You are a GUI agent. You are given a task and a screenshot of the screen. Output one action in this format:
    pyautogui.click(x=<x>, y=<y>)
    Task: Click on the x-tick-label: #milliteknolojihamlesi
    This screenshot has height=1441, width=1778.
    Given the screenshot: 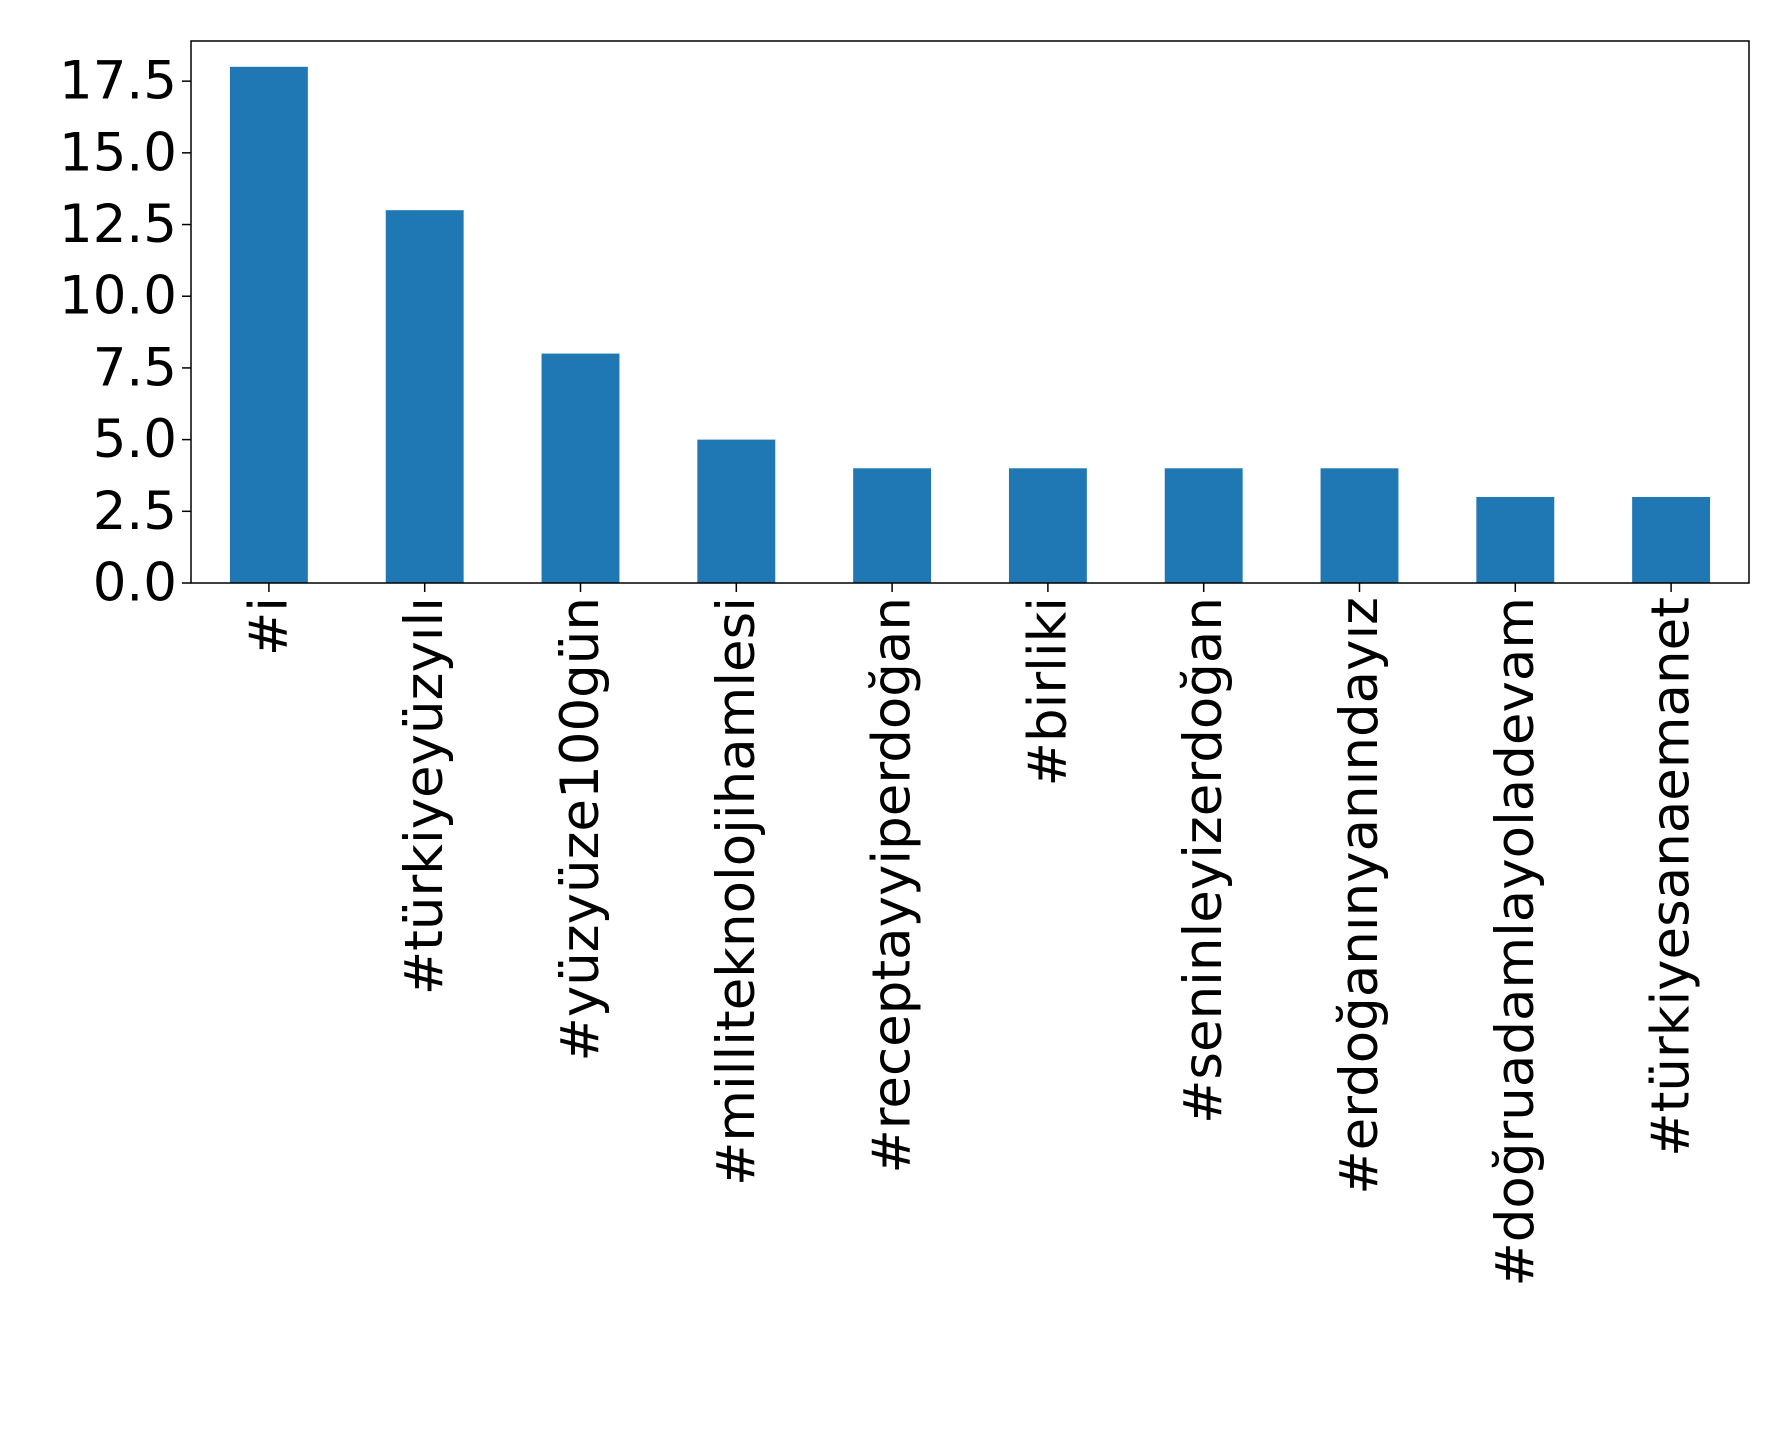 What is the action you would take?
    pyautogui.click(x=736, y=891)
    